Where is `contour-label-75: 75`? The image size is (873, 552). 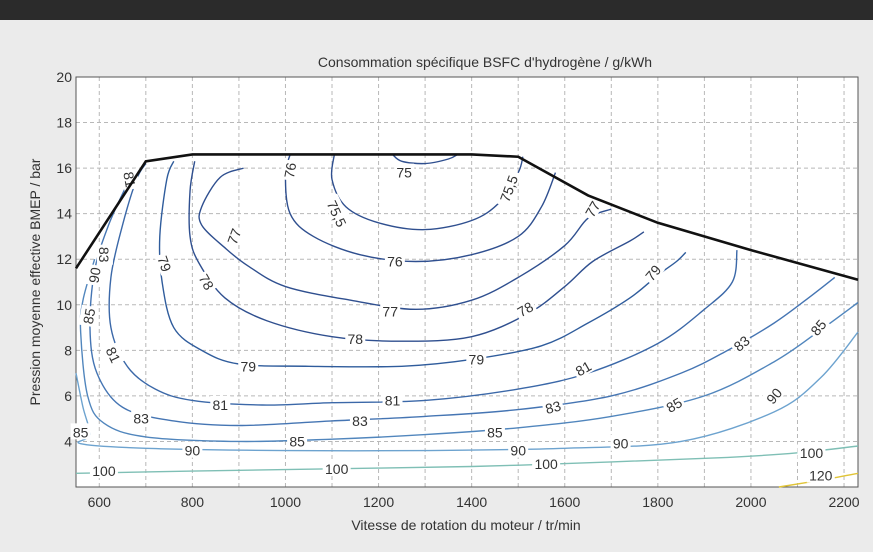
contour-label-75: 75 is located at coordinates (404, 173).